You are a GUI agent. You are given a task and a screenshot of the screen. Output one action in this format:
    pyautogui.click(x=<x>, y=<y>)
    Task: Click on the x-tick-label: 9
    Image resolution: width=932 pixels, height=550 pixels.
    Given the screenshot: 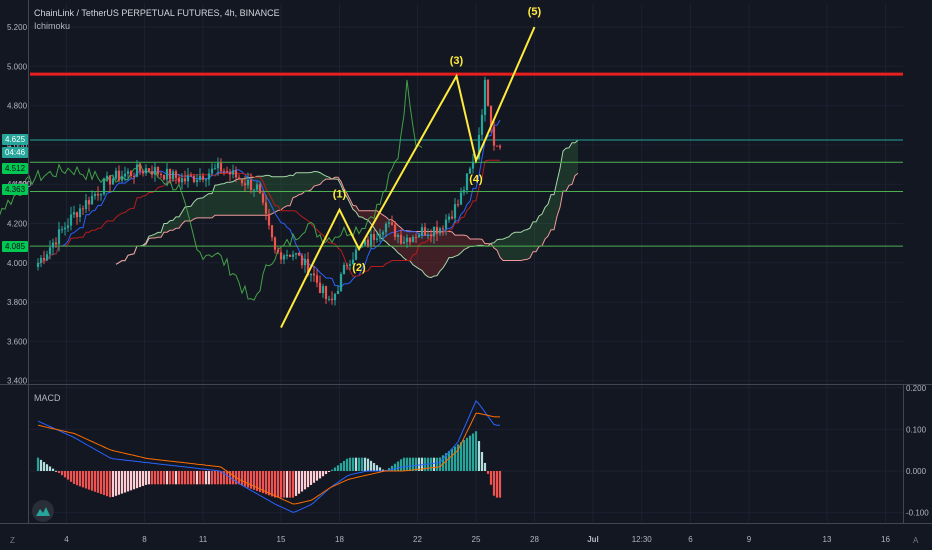 What is the action you would take?
    pyautogui.click(x=749, y=539)
    